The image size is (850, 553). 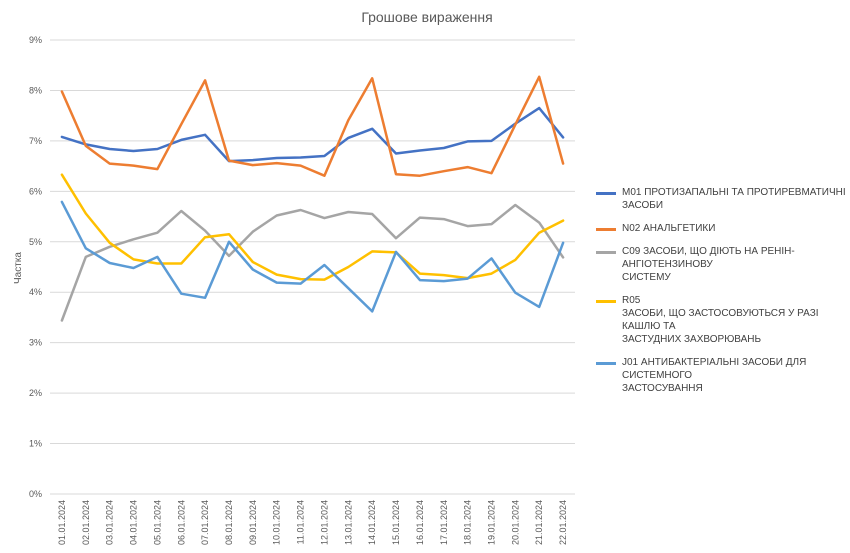 I want to click on y-axis-label: Частка, so click(x=18, y=268).